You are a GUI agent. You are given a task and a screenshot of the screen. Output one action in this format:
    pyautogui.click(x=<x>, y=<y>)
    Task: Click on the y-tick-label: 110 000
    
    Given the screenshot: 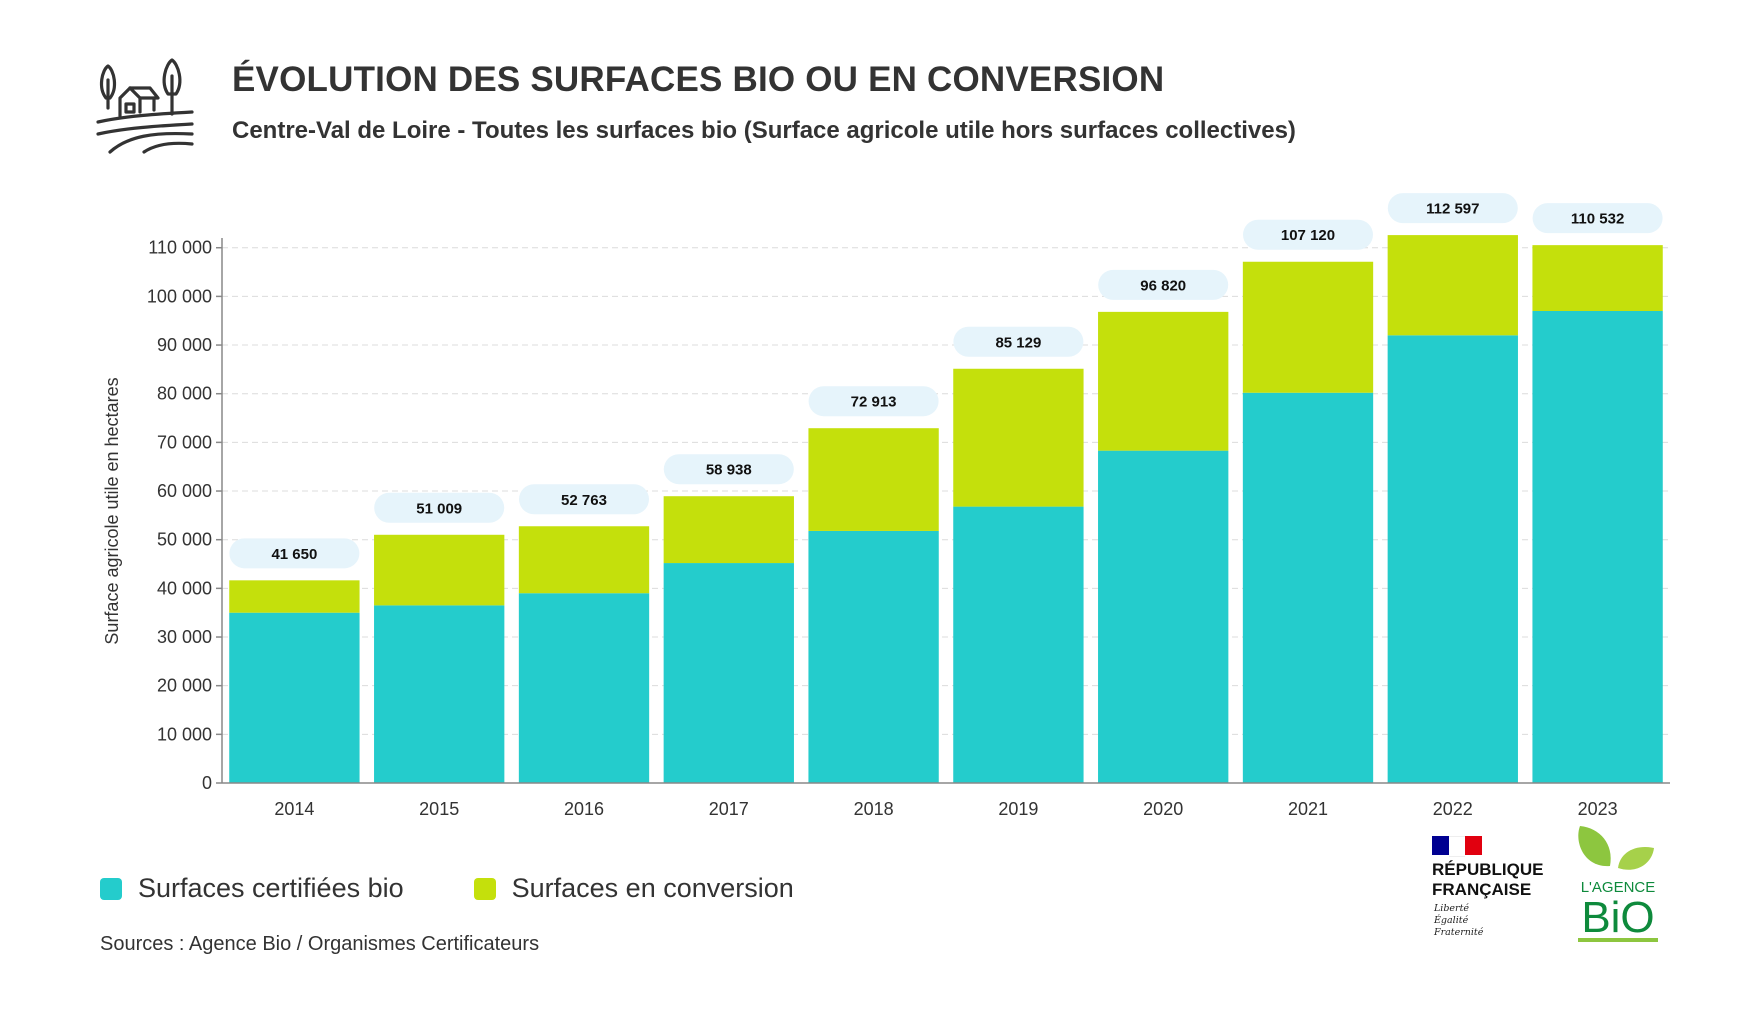 What is the action you would take?
    pyautogui.click(x=180, y=248)
    